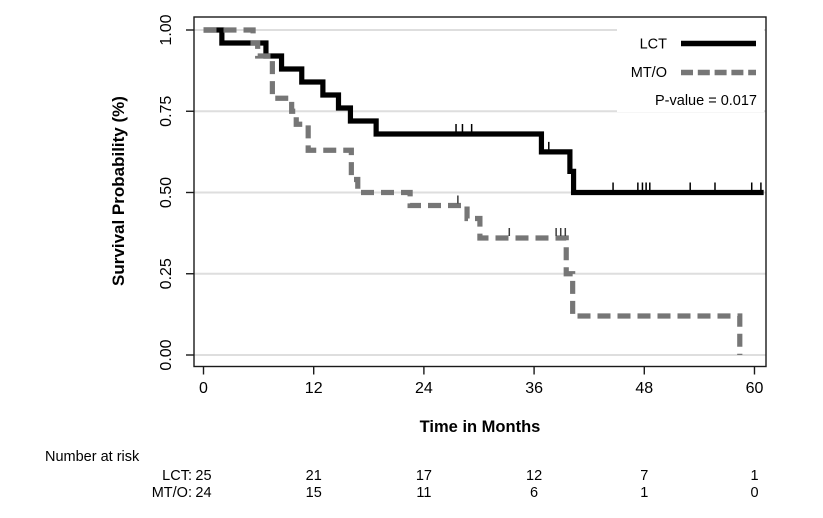 Image resolution: width=823 pixels, height=518 pixels. Describe the element at coordinates (480, 427) in the screenshot. I see `x-axis-title: Time in Months` at that location.